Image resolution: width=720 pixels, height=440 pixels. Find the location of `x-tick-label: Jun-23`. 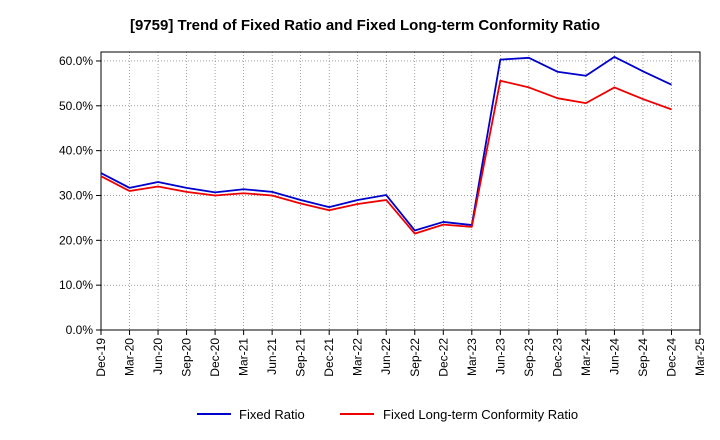

x-tick-label: Jun-23 is located at coordinates (500, 356).